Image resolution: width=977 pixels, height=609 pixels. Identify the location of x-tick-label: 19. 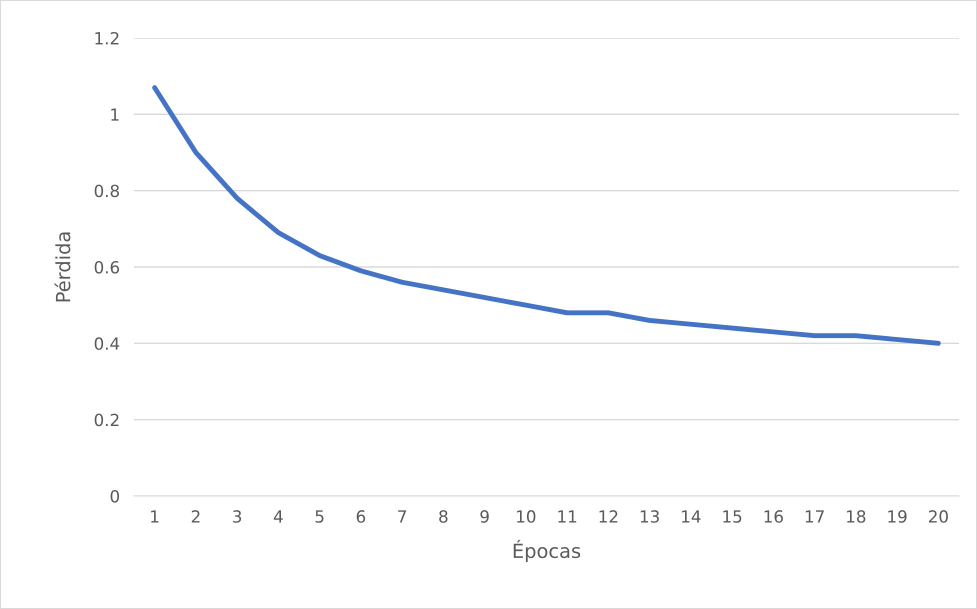
(897, 516).